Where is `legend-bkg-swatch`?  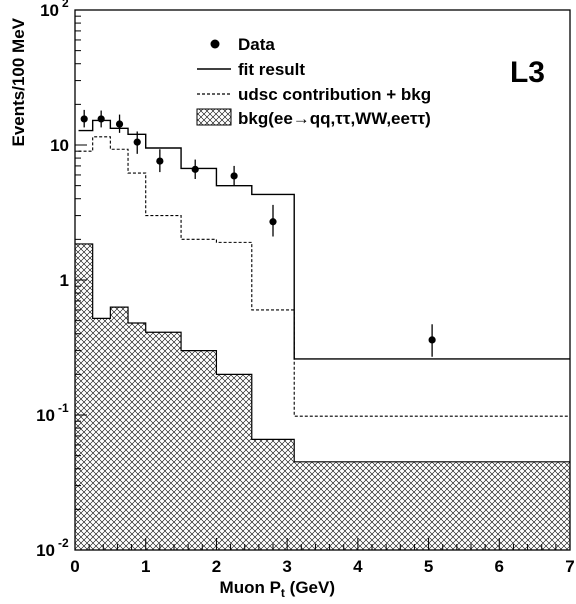
legend-bkg-swatch is located at coordinates (214, 117).